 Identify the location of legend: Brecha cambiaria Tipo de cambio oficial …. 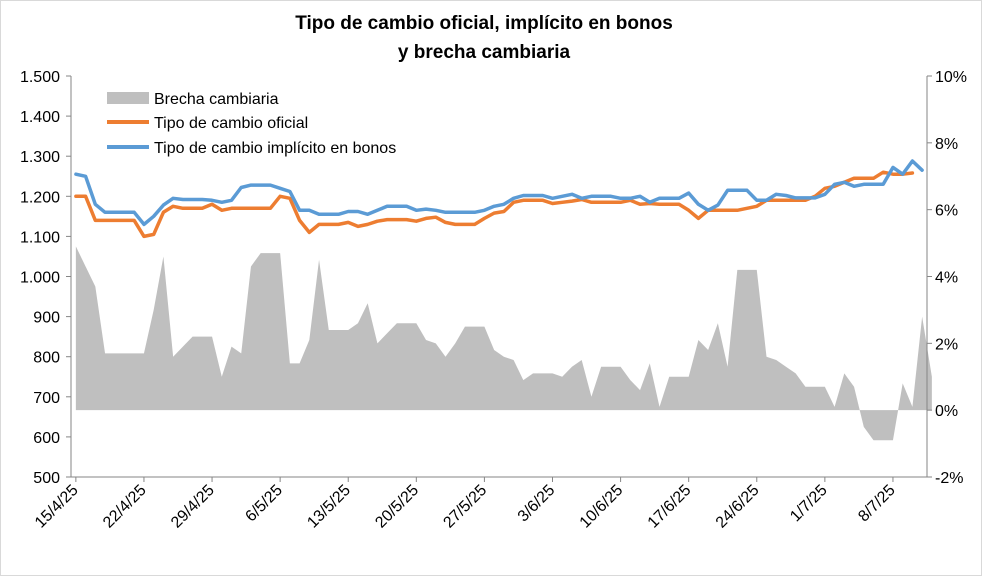
(251, 124).